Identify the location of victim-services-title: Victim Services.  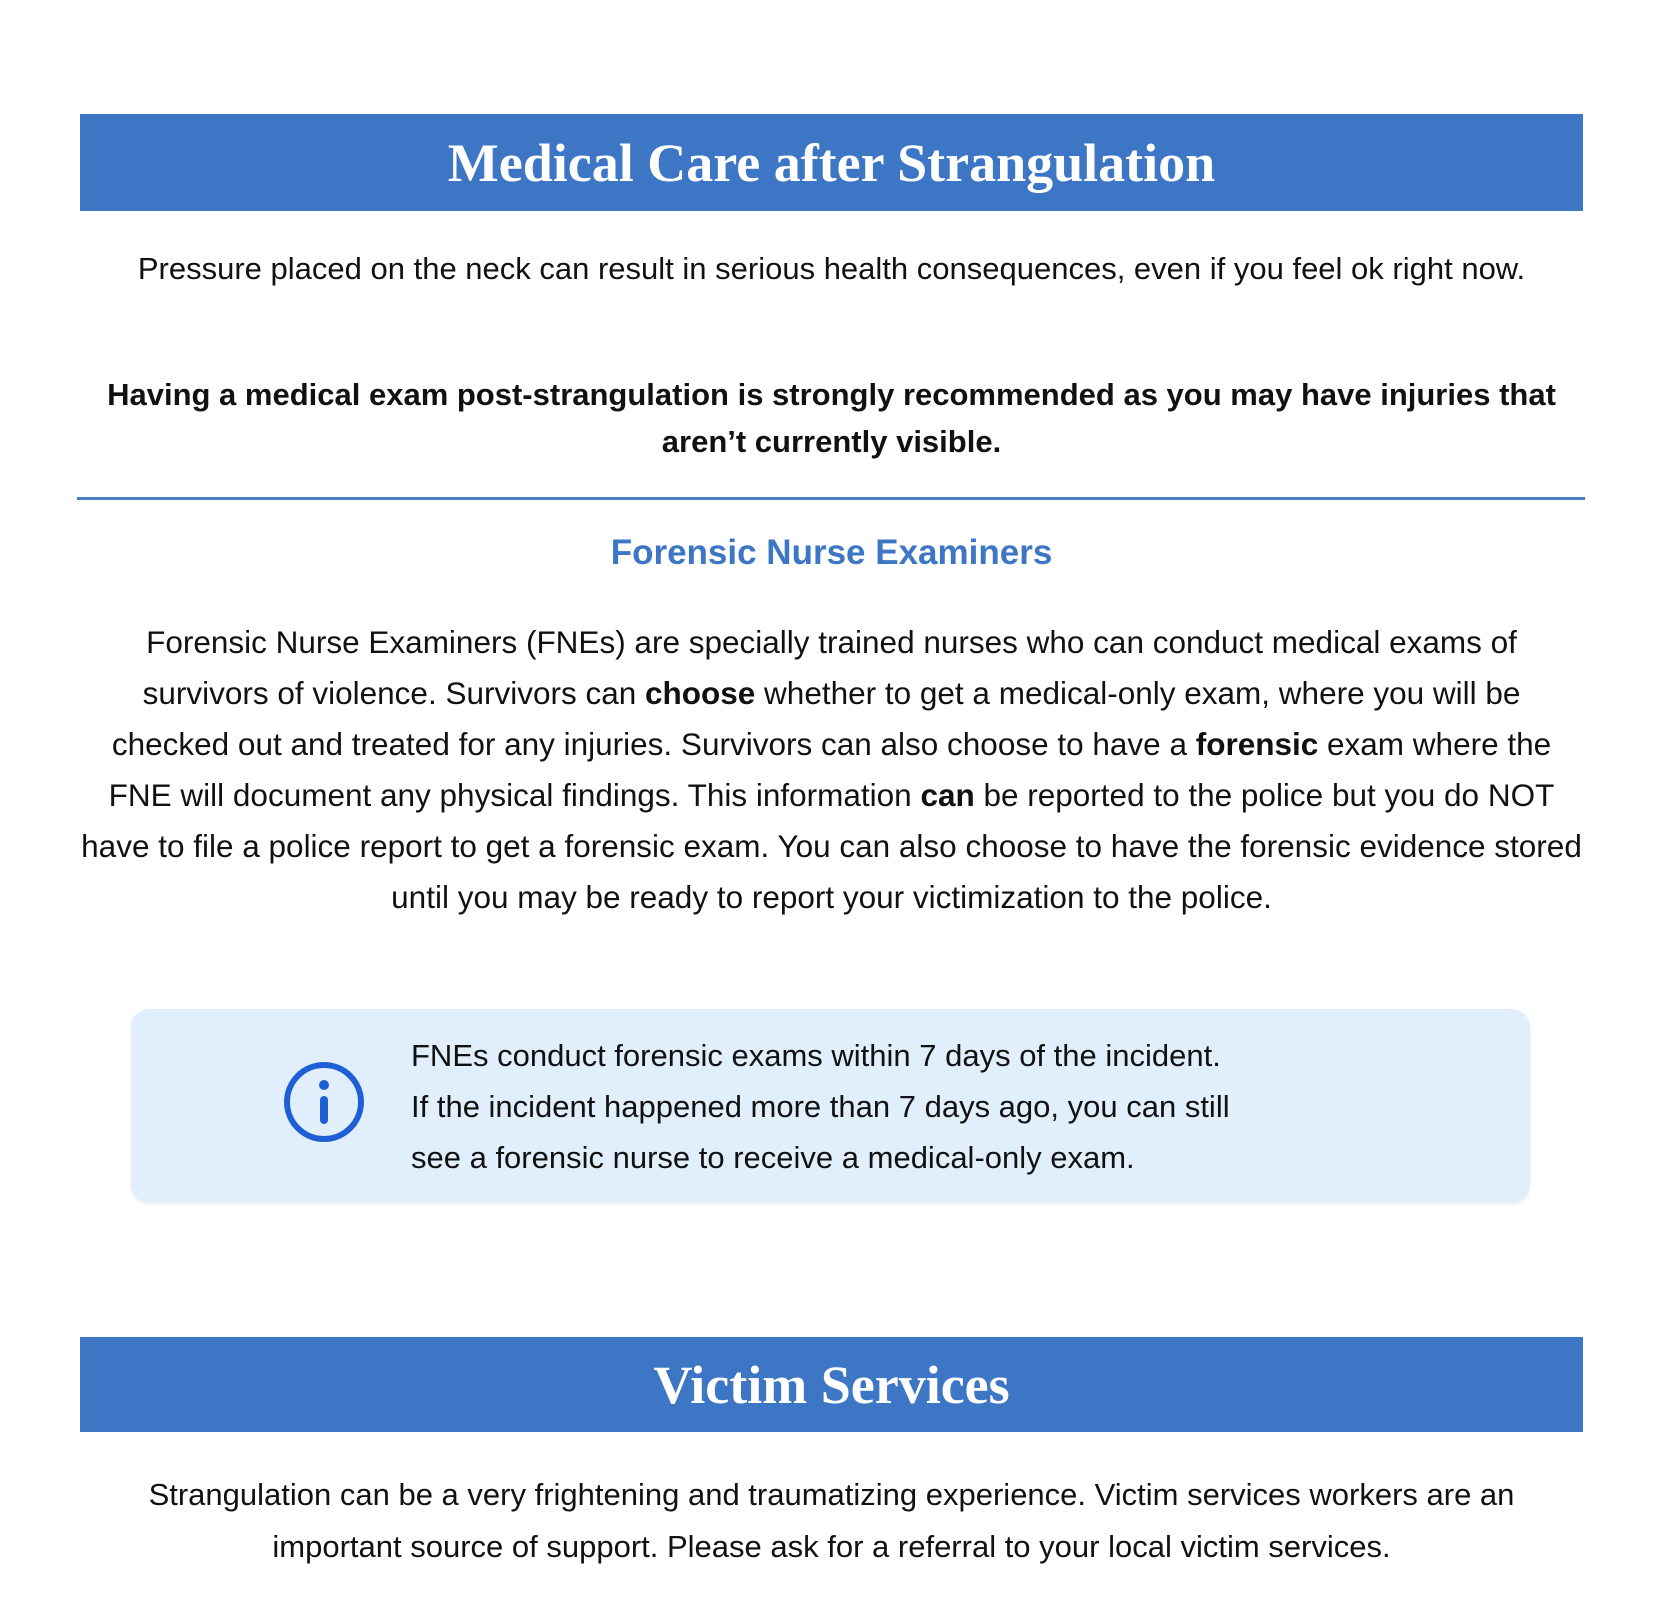
(831, 1384).